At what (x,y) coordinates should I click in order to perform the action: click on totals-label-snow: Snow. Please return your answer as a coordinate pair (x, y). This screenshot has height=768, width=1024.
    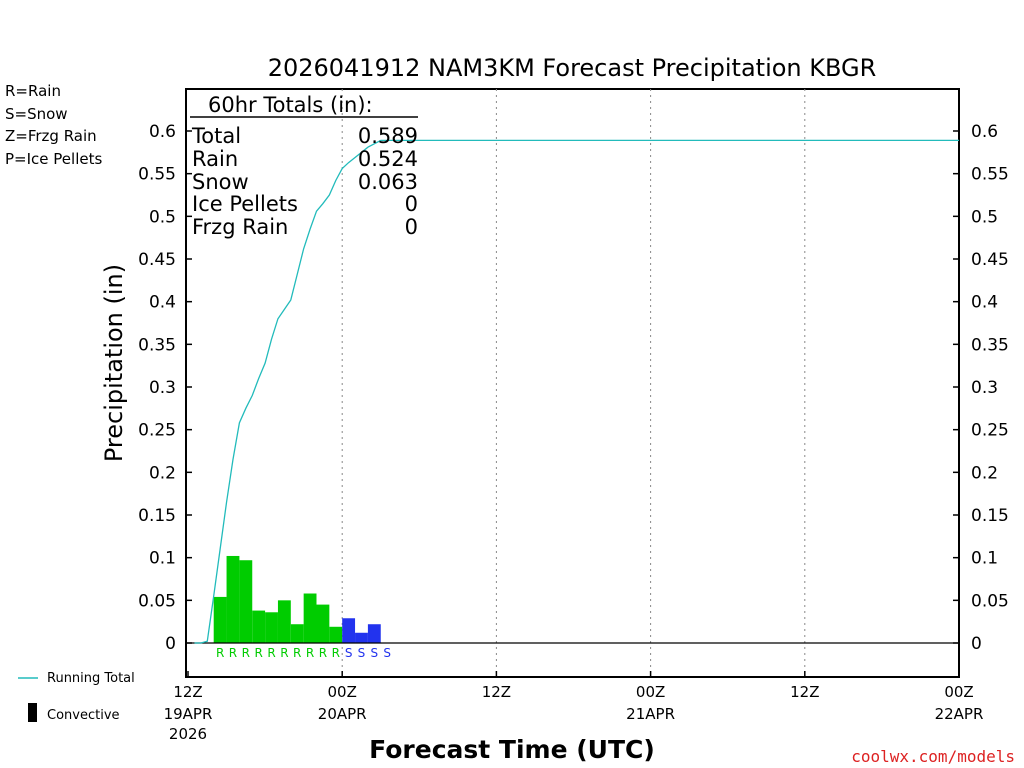
    Looking at the image, I should click on (220, 182).